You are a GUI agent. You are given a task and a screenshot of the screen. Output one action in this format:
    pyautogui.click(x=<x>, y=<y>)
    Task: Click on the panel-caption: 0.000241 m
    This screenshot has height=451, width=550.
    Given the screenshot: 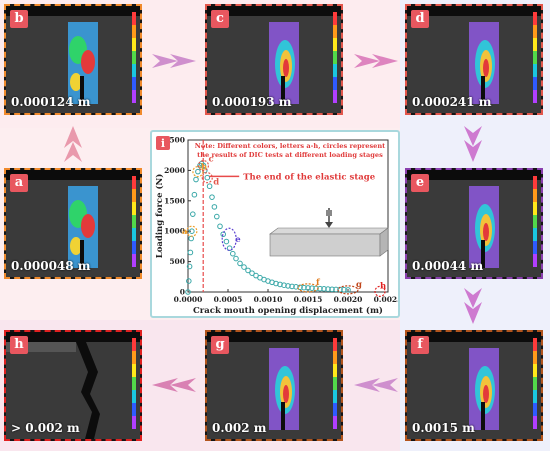 What is the action you would take?
    pyautogui.click(x=452, y=102)
    